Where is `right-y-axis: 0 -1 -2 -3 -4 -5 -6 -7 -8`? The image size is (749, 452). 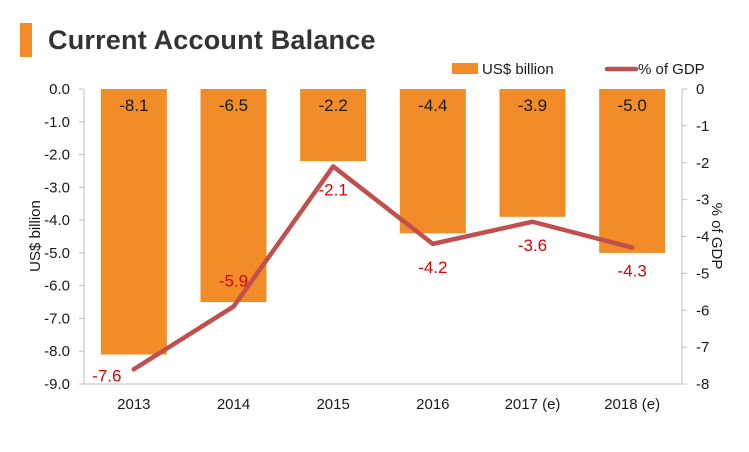
right-y-axis: 0 -1 -2 -3 -4 -5 -6 -7 -8 is located at coordinates (695, 237).